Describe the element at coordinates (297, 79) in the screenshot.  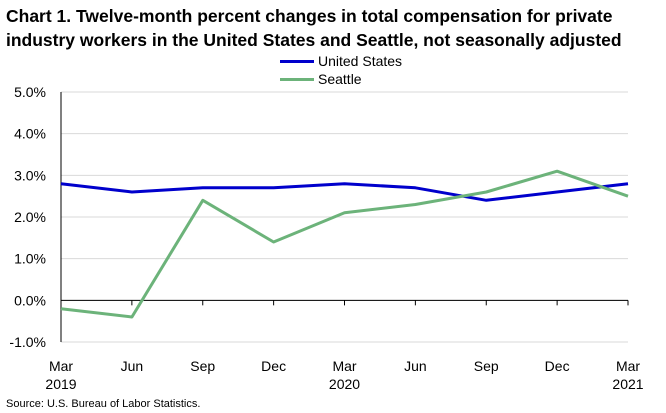
I see `legend-swatch-seattle` at that location.